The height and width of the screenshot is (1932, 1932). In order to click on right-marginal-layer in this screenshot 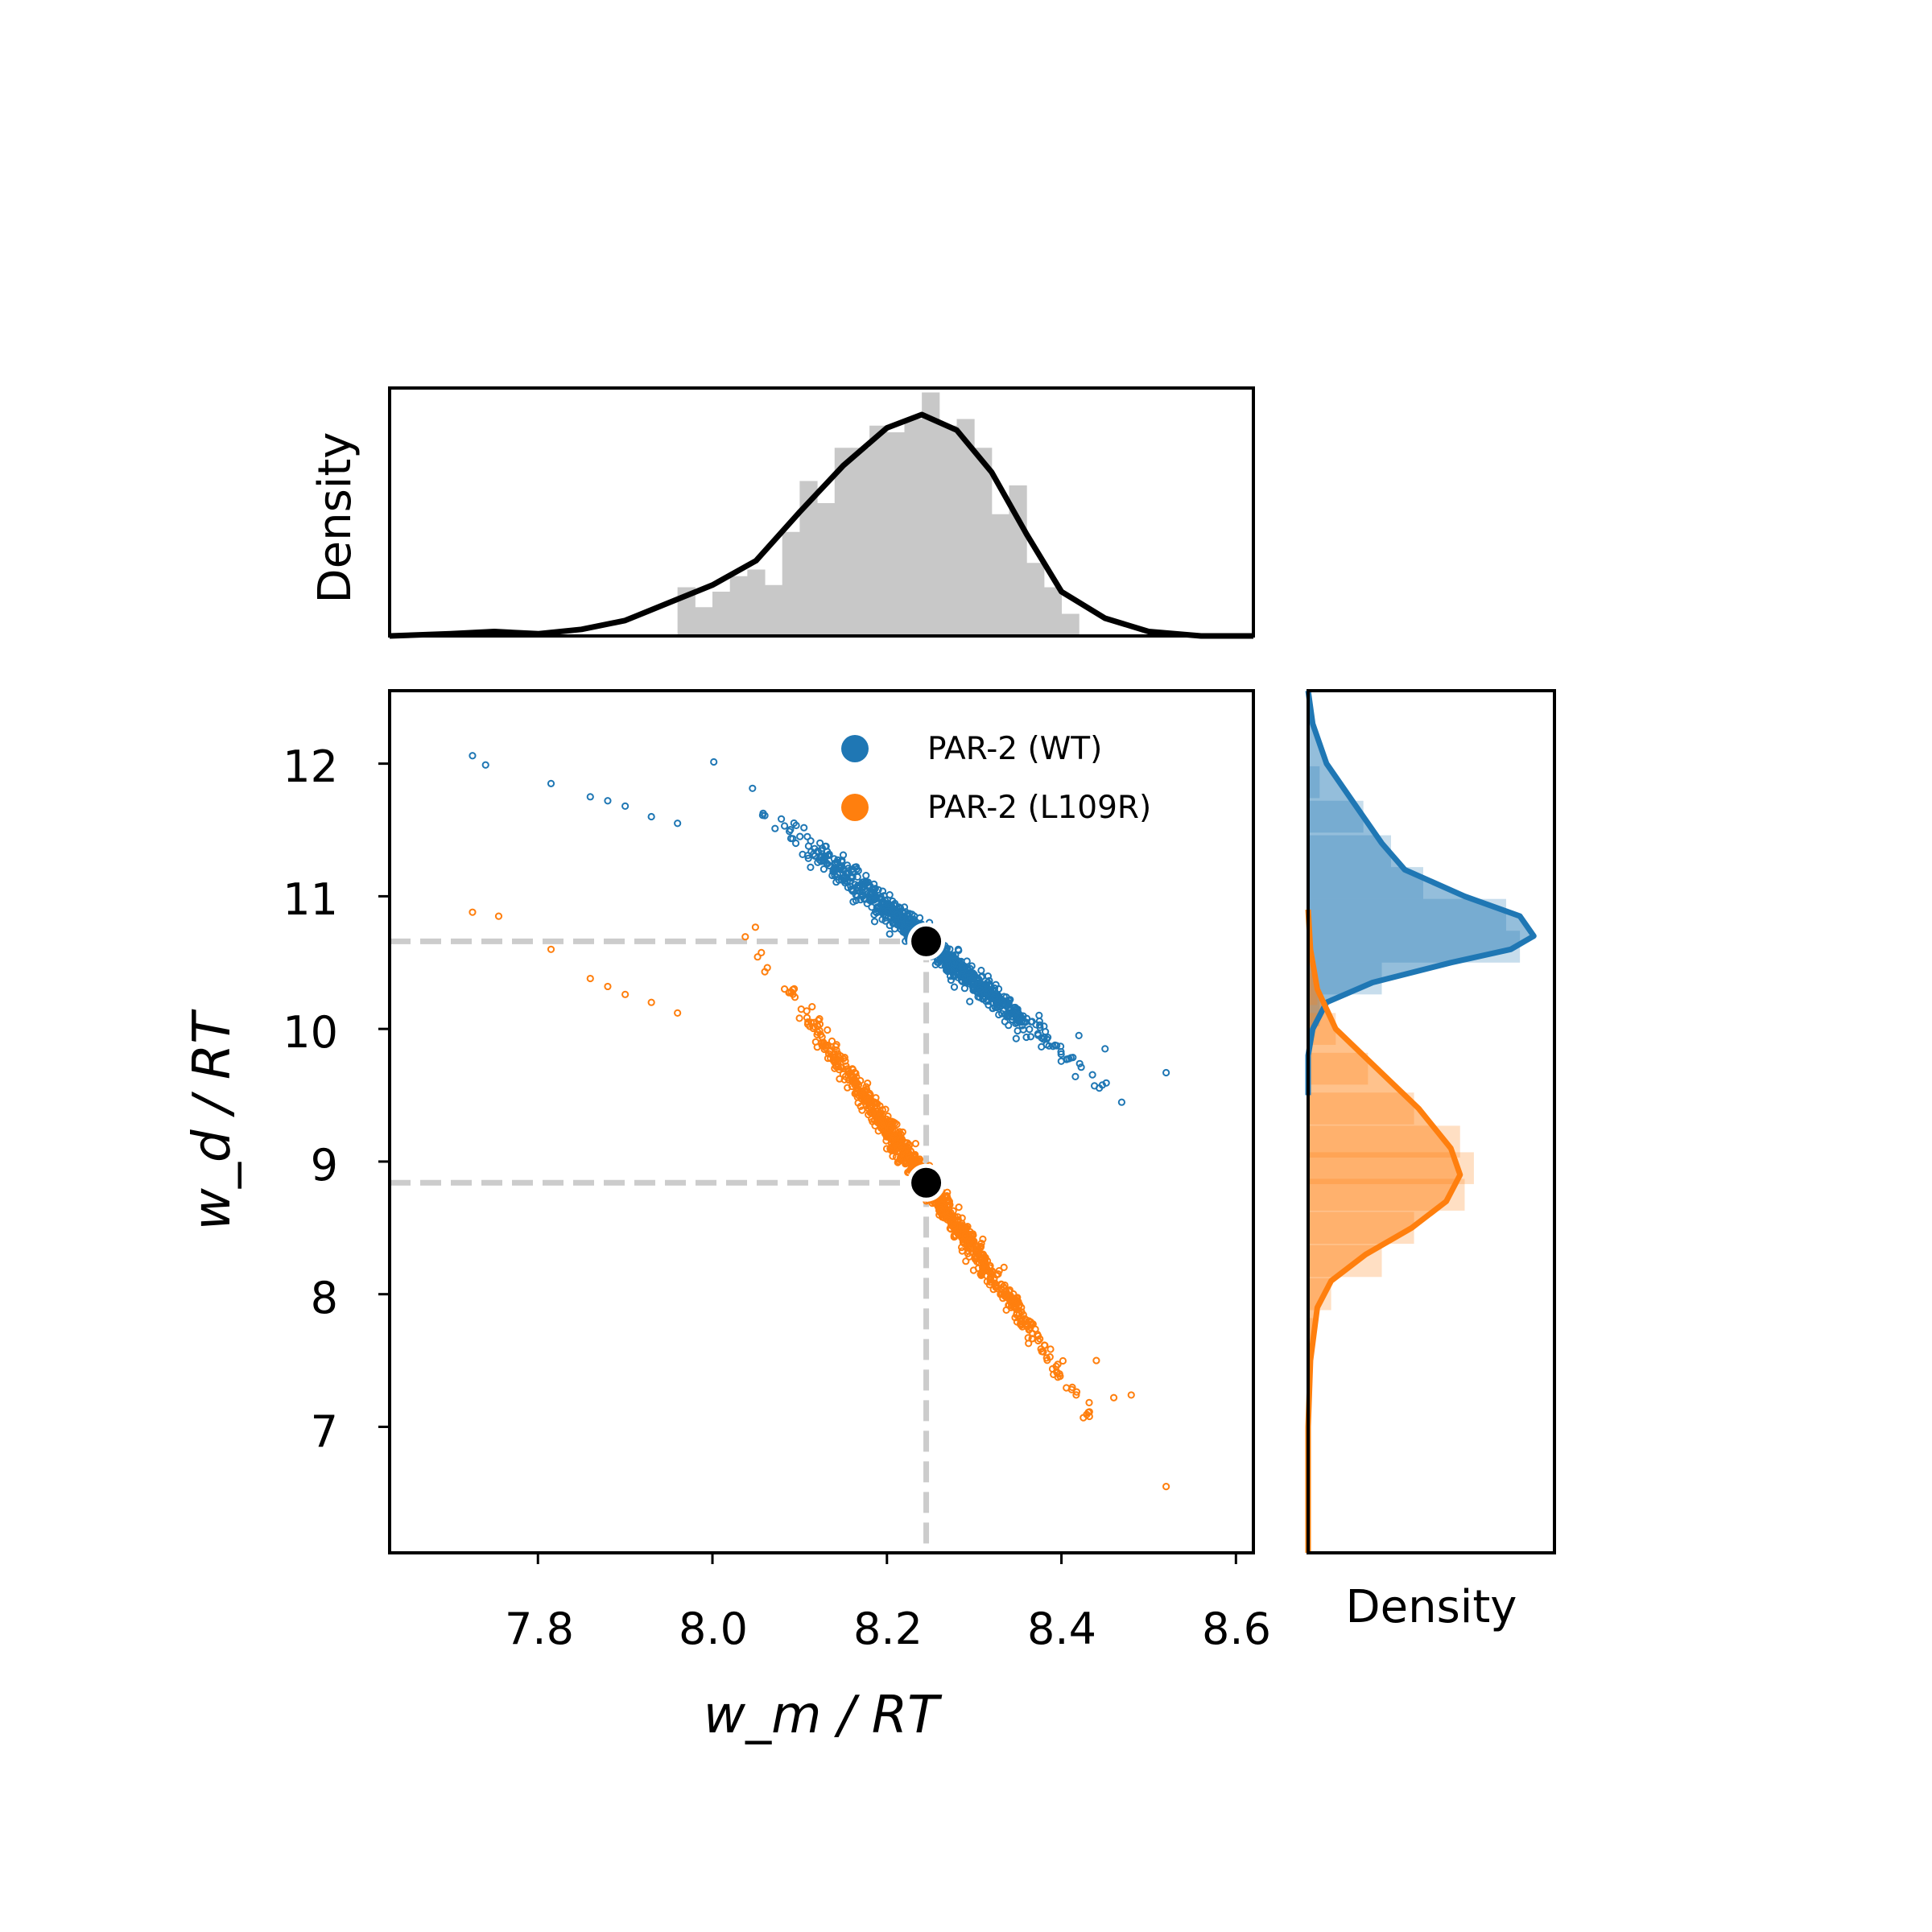, I will do `click(1421, 1121)`.